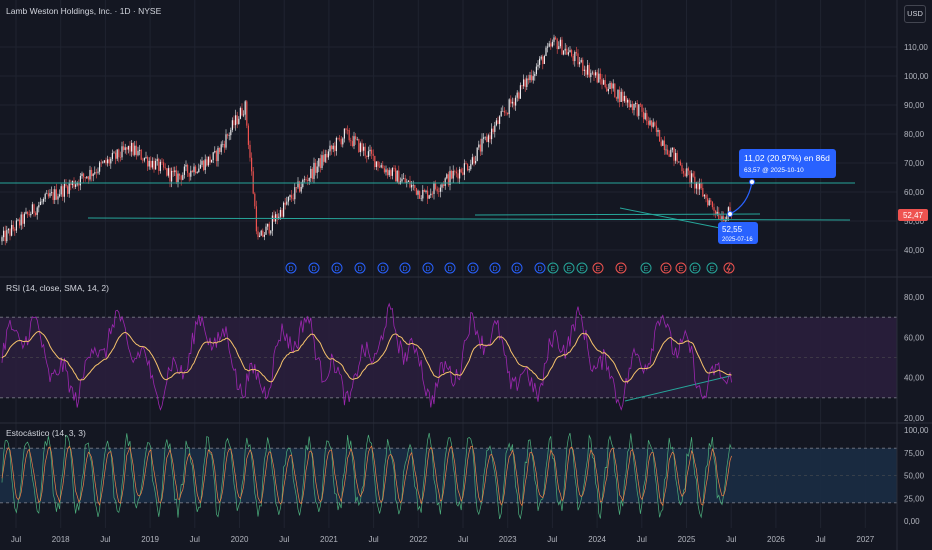 The height and width of the screenshot is (550, 932). I want to click on time-tick-label: 2026, so click(776, 539).